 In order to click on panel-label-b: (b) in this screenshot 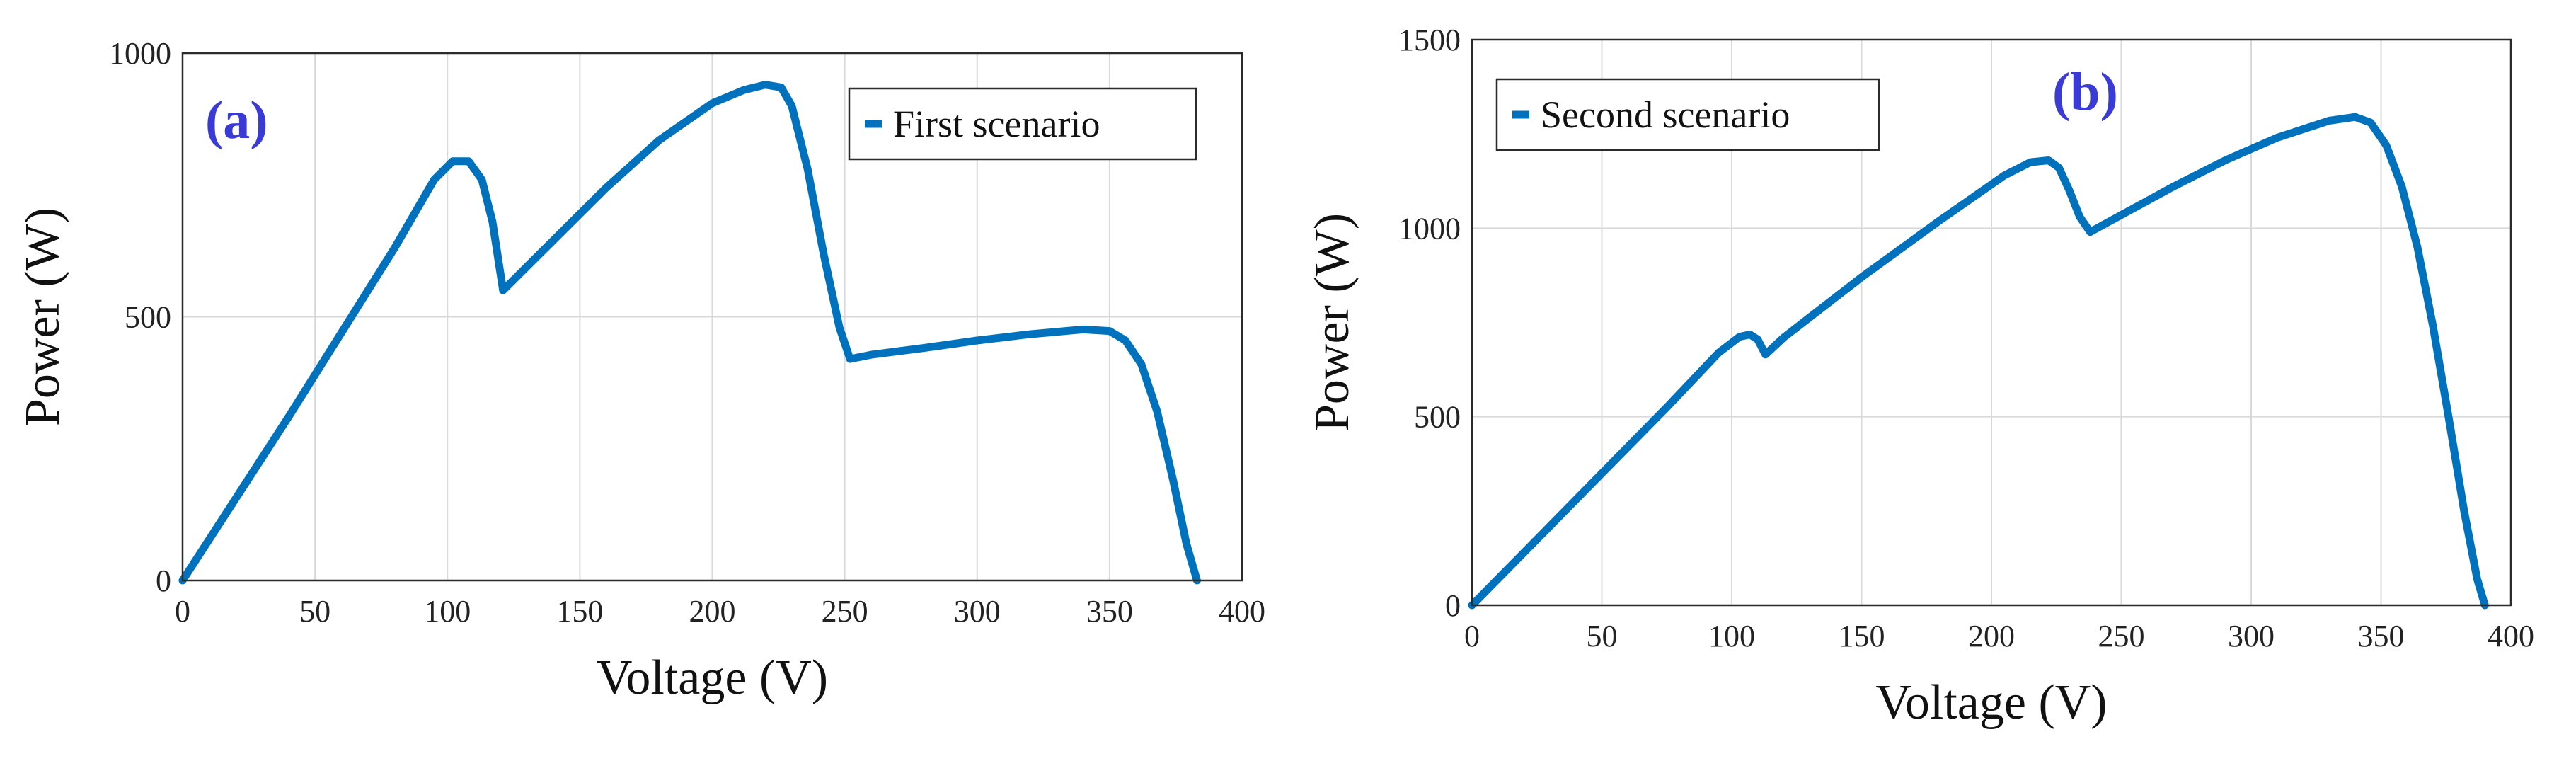, I will do `click(2085, 92)`.